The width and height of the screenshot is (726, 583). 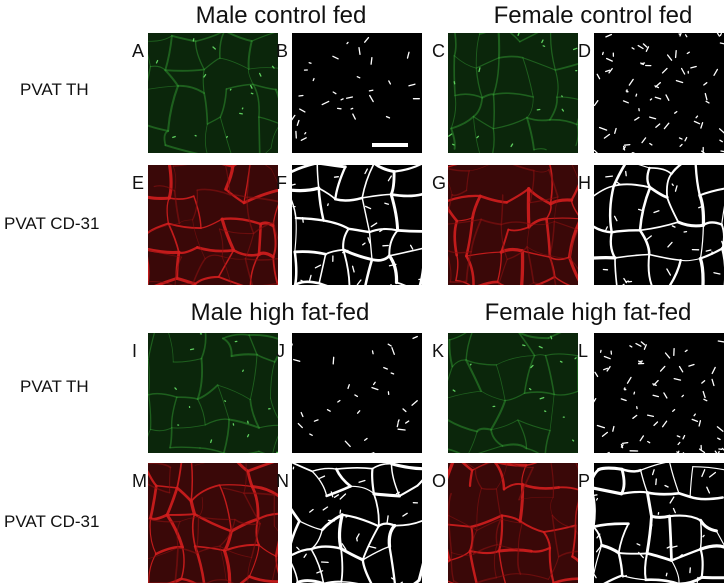 I want to click on header-female-hf: Female high fat-fed, so click(x=588, y=313).